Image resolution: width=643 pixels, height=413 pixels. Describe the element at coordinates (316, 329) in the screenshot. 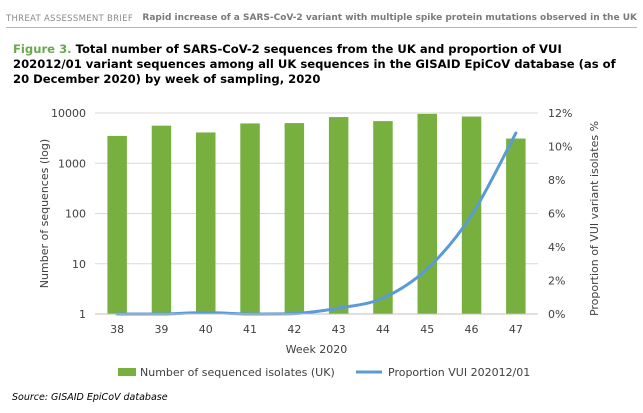

I see `x-axis-ticks: 38 39 40 41 42 43 44 45 46 47` at that location.